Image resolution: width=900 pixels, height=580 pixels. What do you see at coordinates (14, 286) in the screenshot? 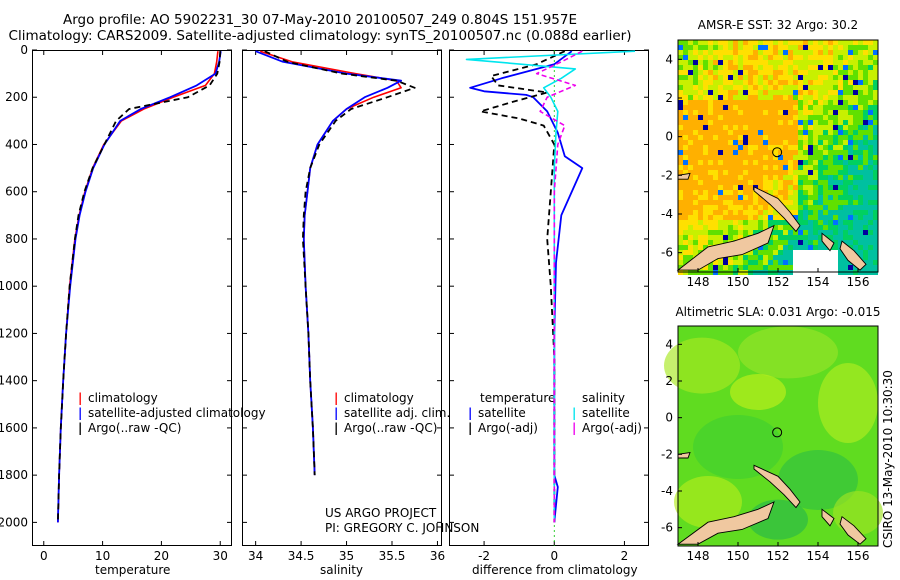
I see `y-tick-label: 1000` at bounding box center [14, 286].